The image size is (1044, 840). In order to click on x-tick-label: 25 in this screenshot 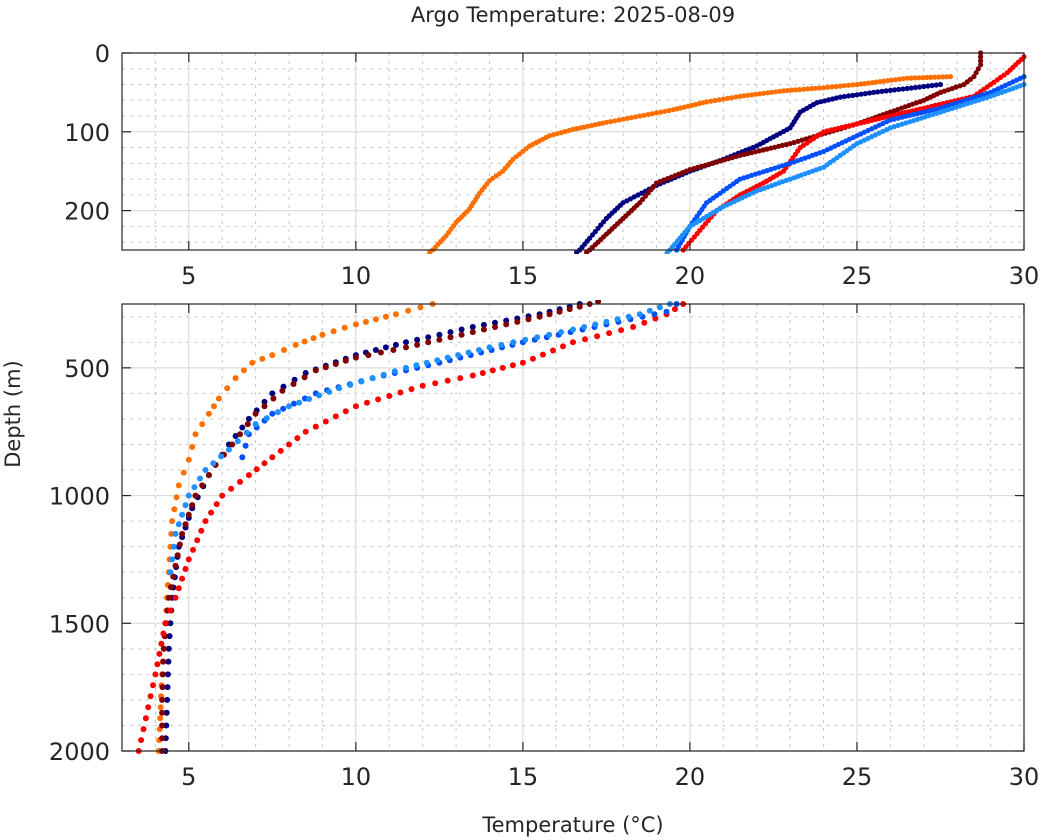, I will do `click(857, 777)`.